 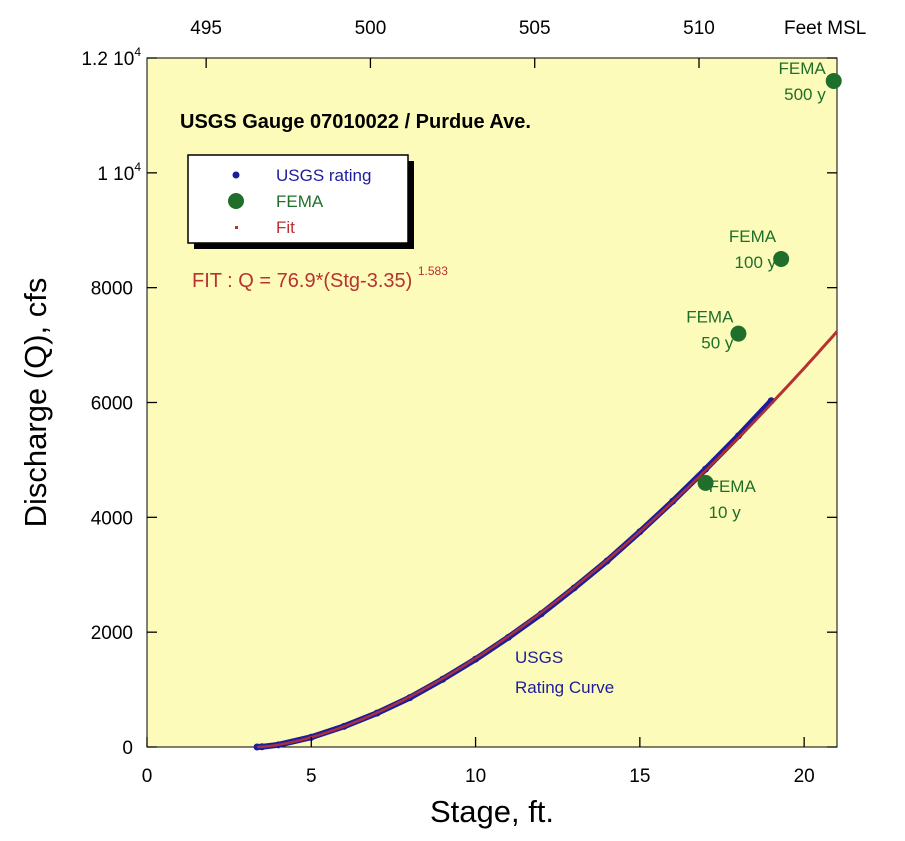 What do you see at coordinates (355, 122) in the screenshot?
I see `chart-title: USGS Gauge 07010022 / Purdue Ave.` at bounding box center [355, 122].